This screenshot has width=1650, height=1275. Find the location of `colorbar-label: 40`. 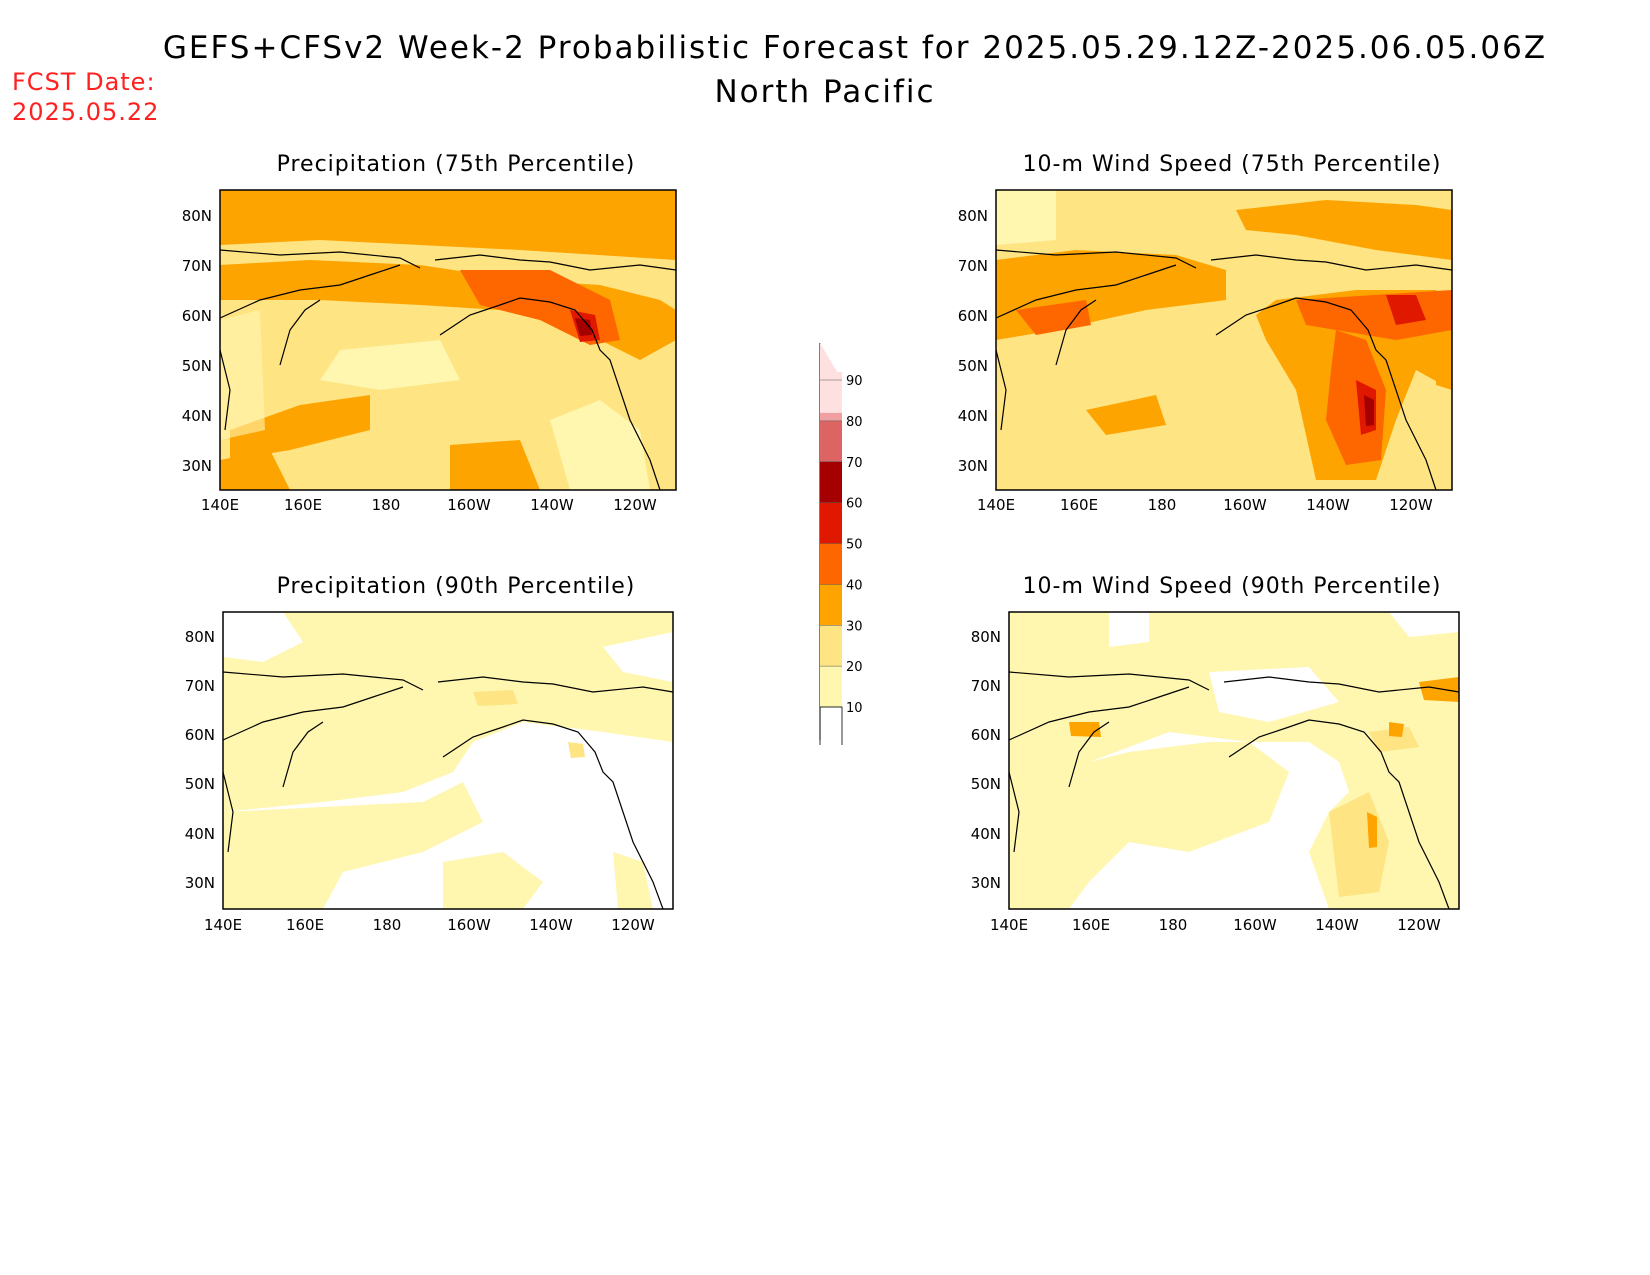

colorbar-label: 40 is located at coordinates (854, 585).